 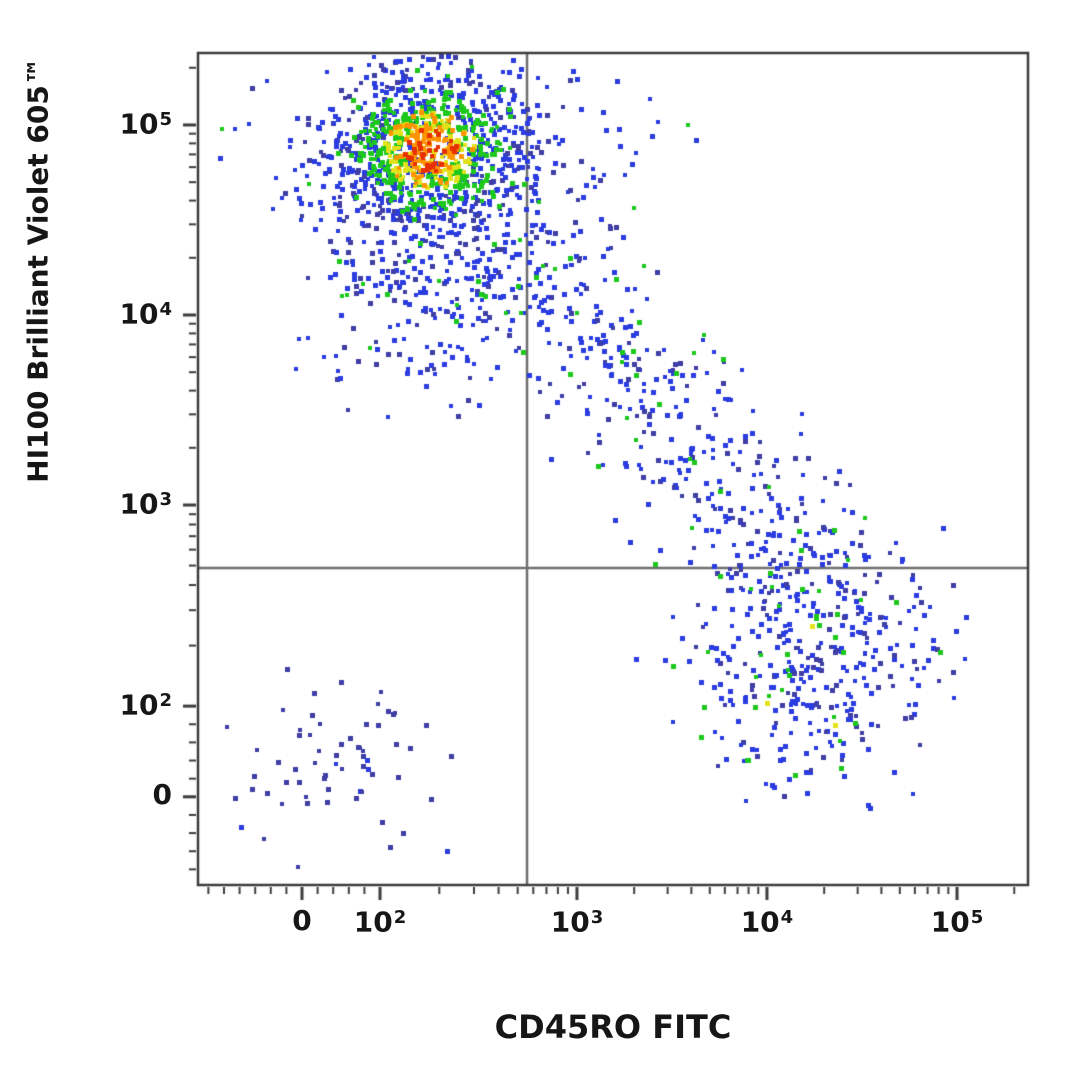 I want to click on x-tick-label: 105, so click(x=957, y=922).